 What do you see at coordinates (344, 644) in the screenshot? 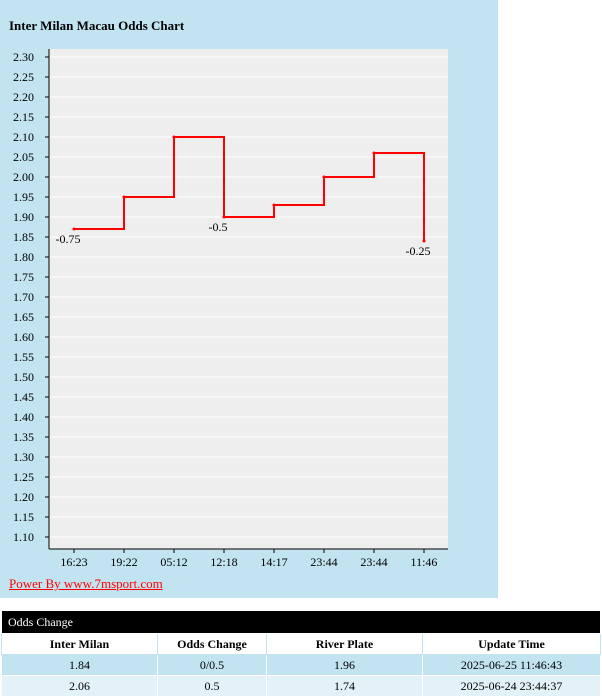
I see `column-header: River Plate` at bounding box center [344, 644].